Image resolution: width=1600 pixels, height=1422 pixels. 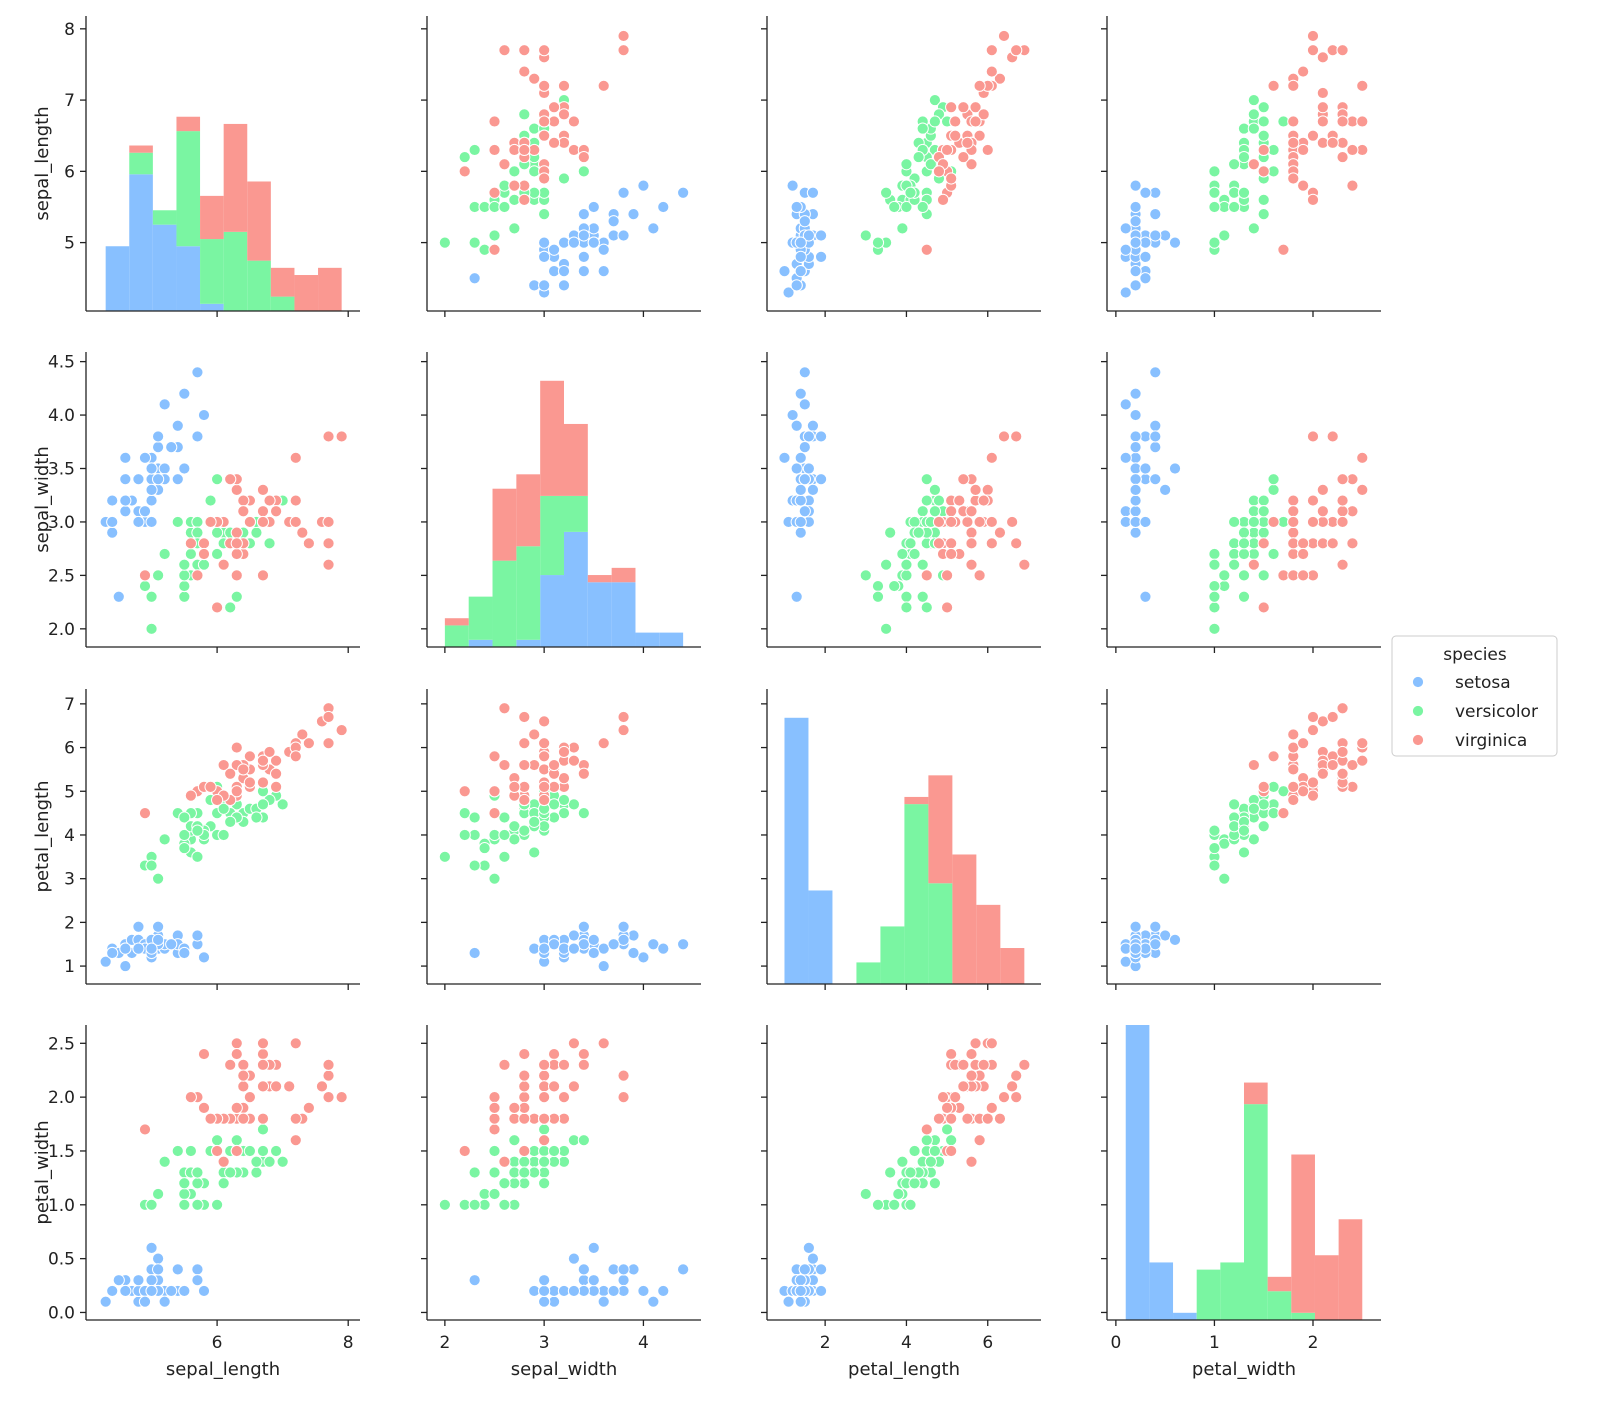 I want to click on panel: 0 1 2, so click(x=1241, y=1189).